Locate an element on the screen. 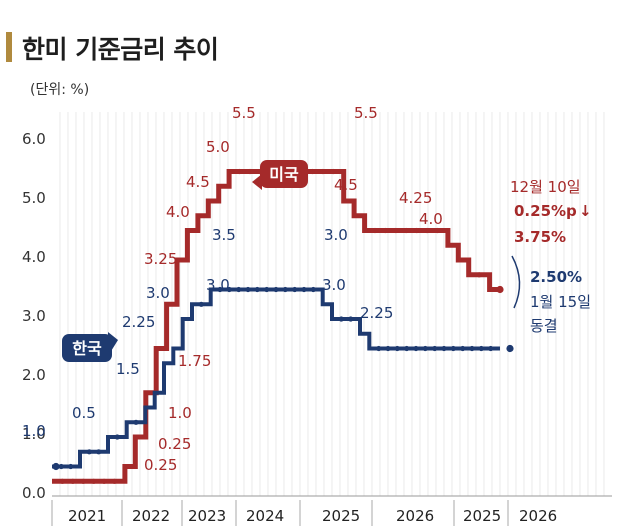  legend-us-label: 미국 is located at coordinates (284, 174).